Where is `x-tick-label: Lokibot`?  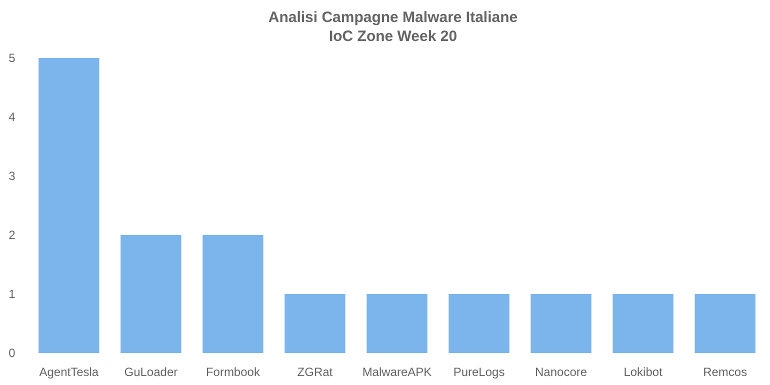 x-tick-label: Lokibot is located at coordinates (644, 372).